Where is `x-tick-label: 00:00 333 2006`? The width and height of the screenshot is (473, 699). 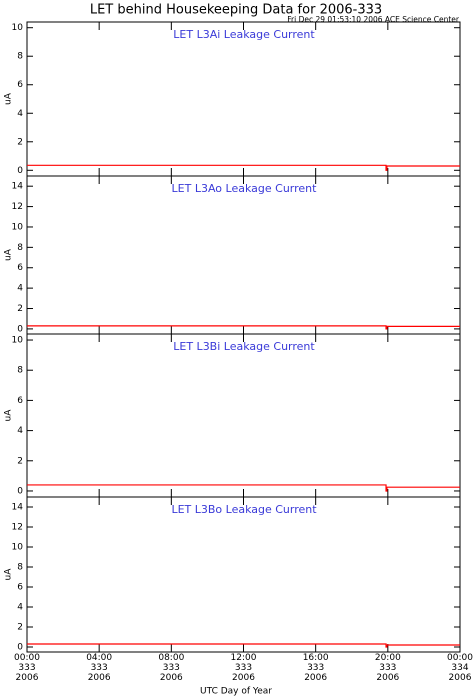 x-tick-label: 00:00 333 2006 is located at coordinates (27, 668).